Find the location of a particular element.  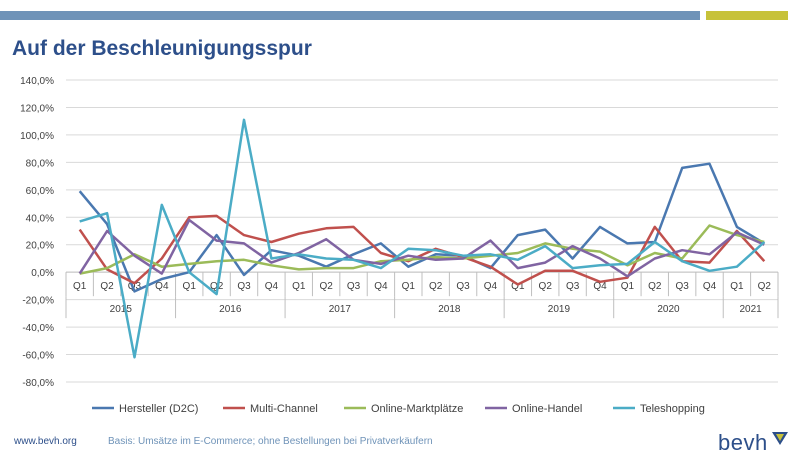

legend-label: Online-Marktplätze is located at coordinates (417, 409).